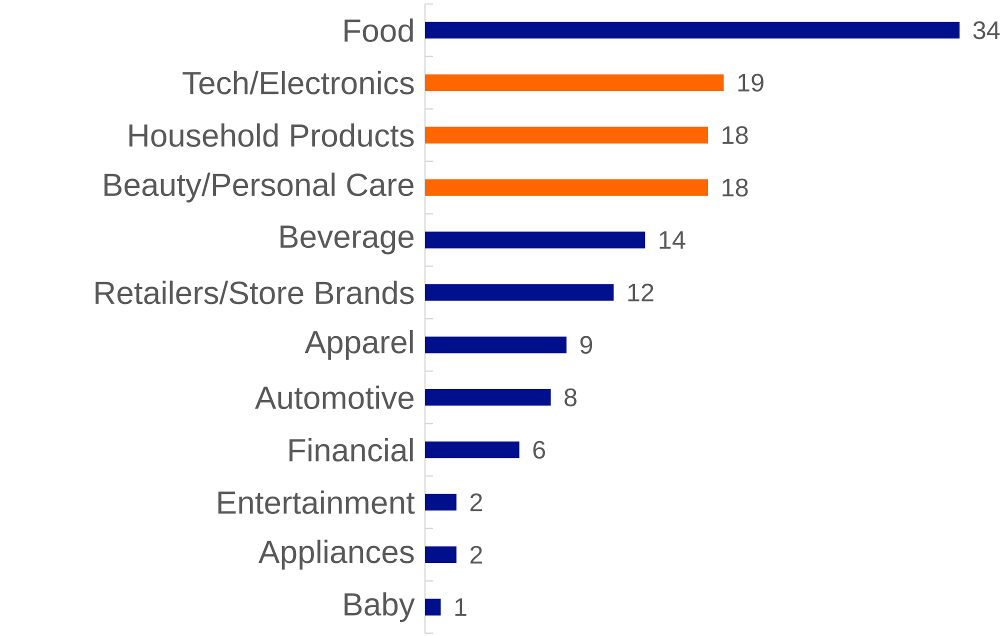  I want to click on data-label: 1, so click(460, 607).